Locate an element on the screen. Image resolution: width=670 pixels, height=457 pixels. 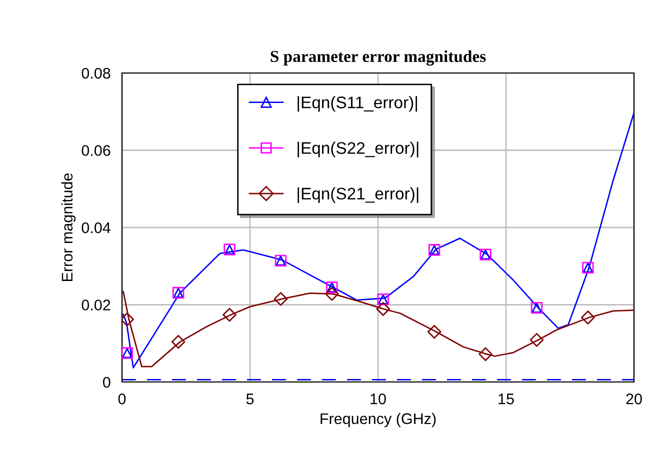
chart-title: S parameter error magnitudes is located at coordinates (378, 58).